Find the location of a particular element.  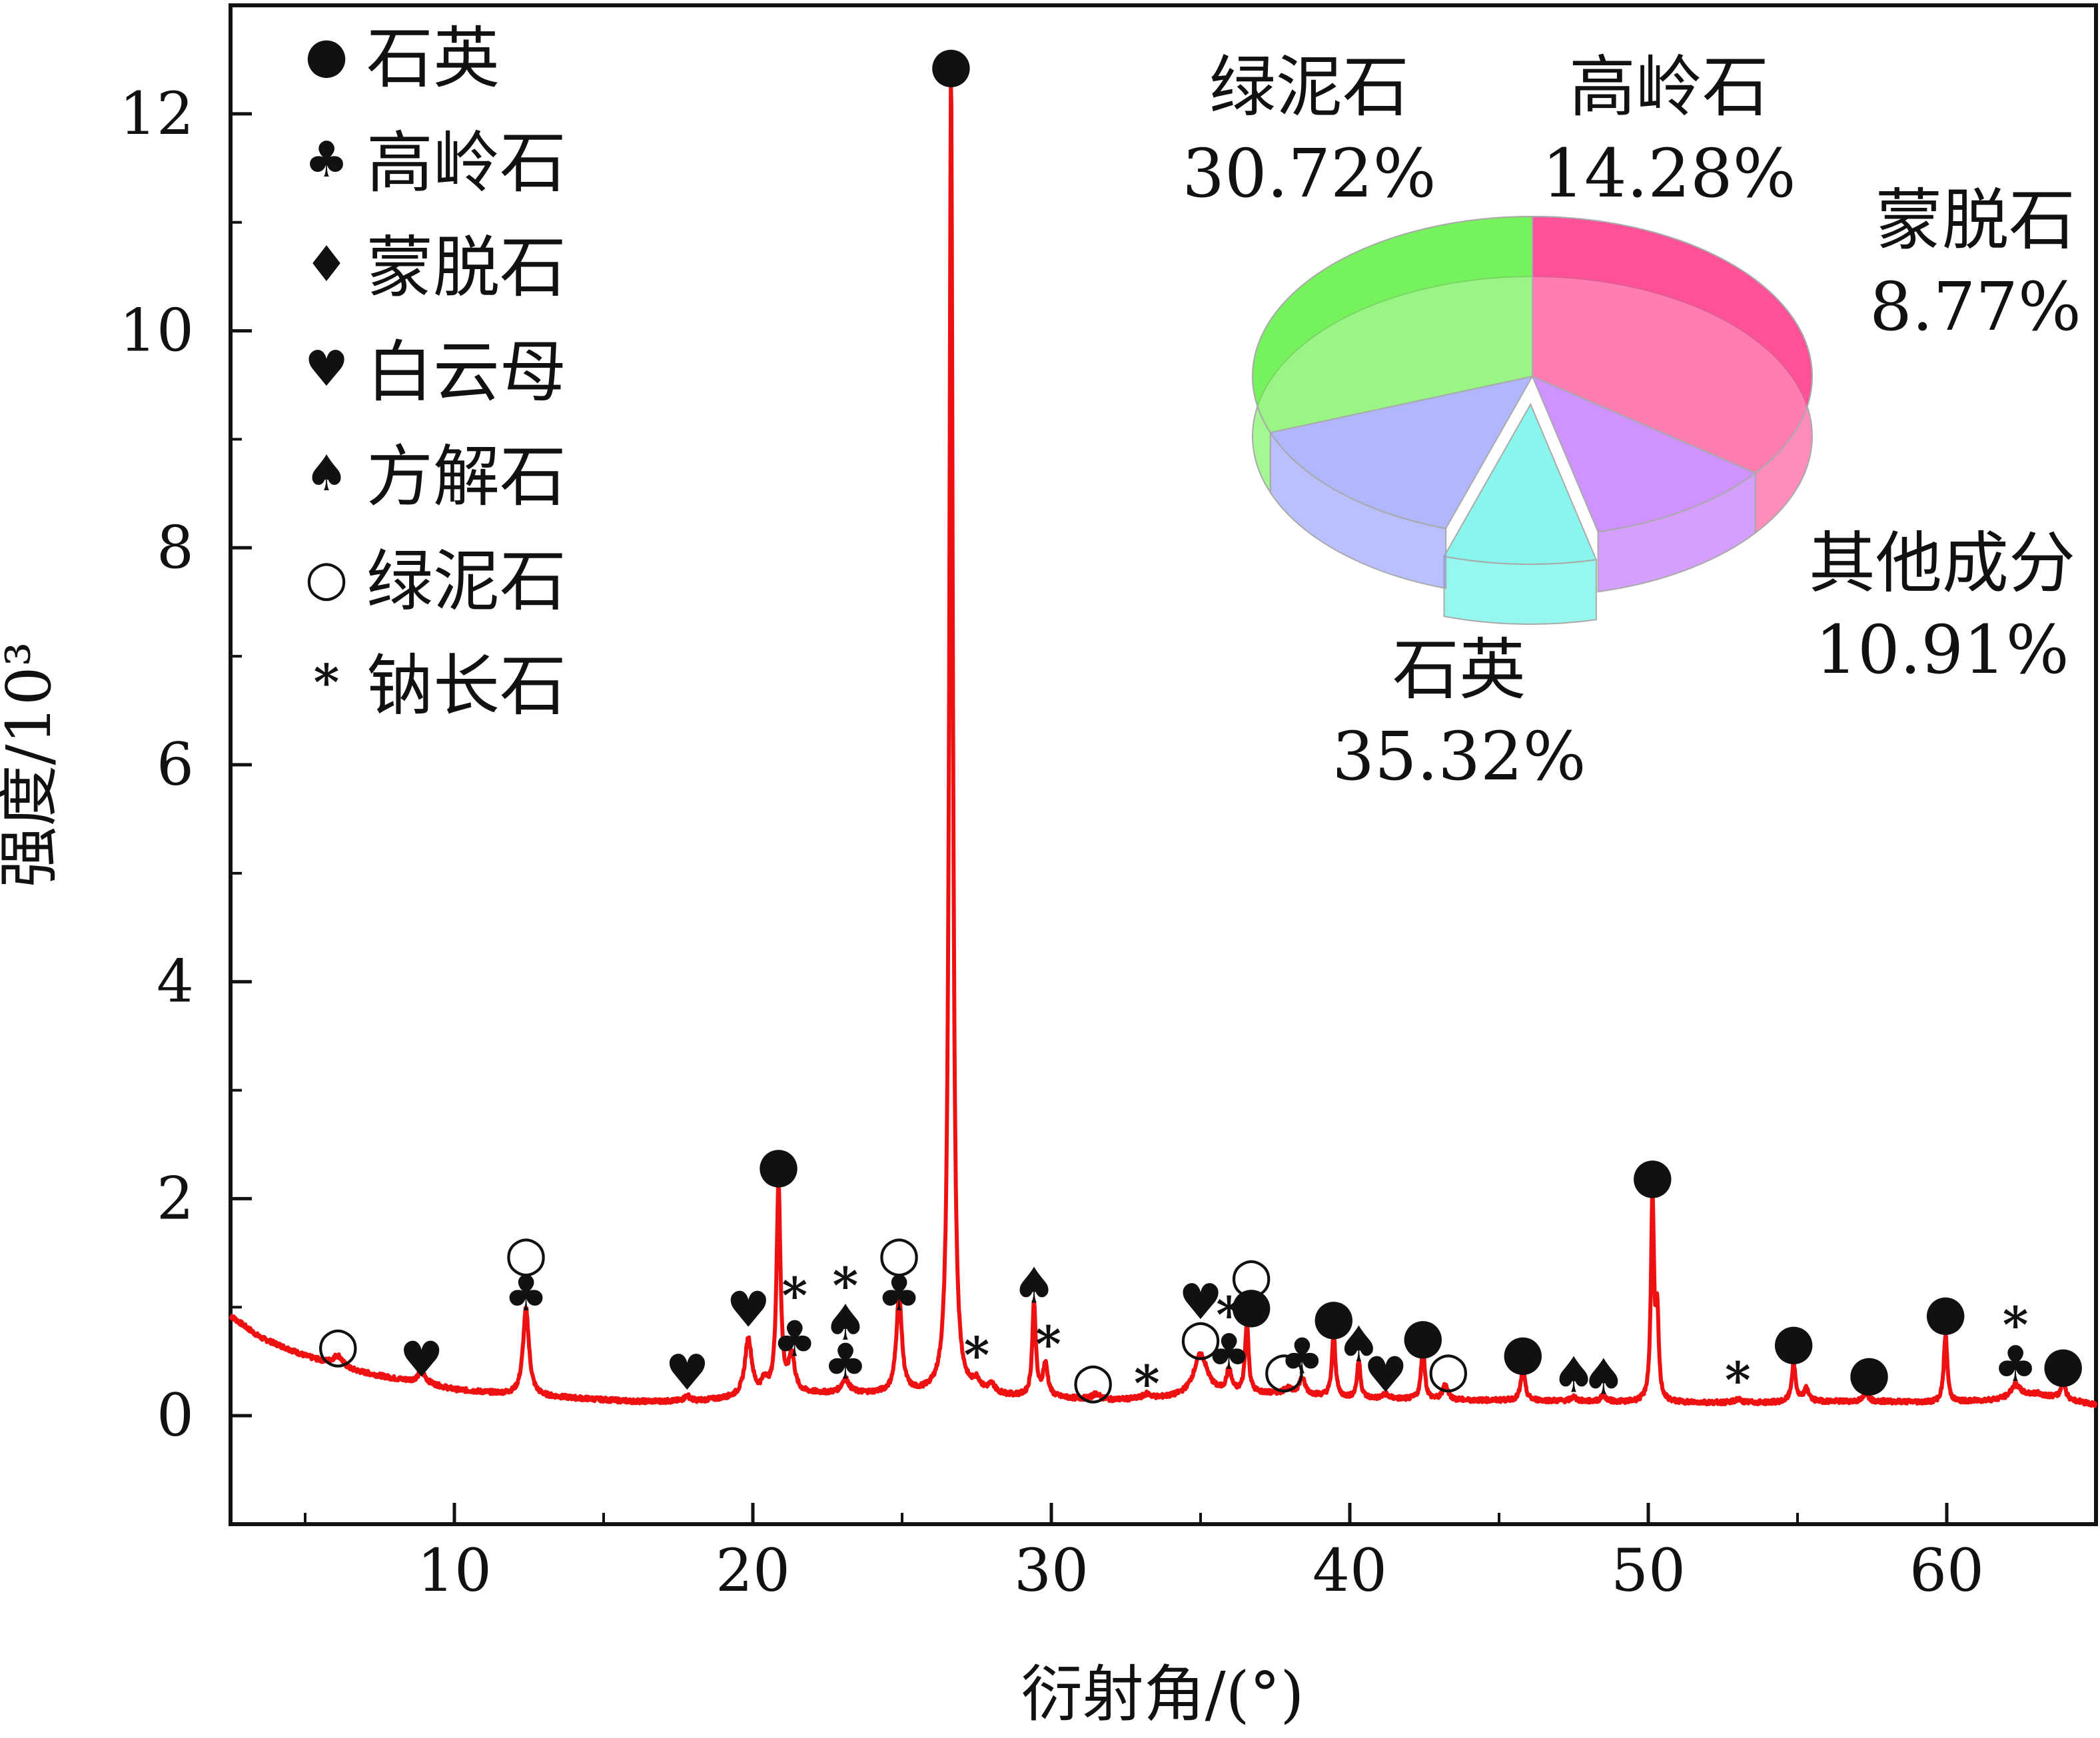

legend-symbol: ● is located at coordinates (327, 55).